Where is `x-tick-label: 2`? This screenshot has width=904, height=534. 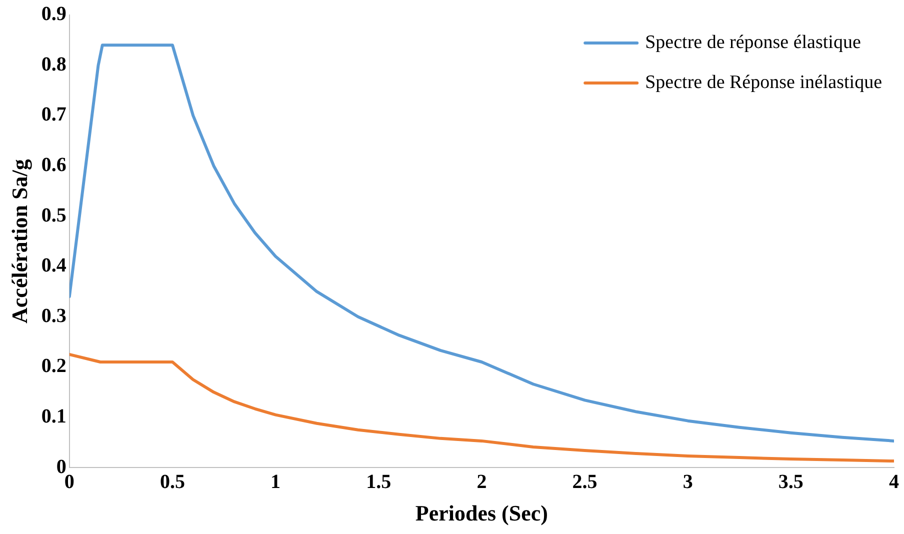 x-tick-label: 2 is located at coordinates (481, 481).